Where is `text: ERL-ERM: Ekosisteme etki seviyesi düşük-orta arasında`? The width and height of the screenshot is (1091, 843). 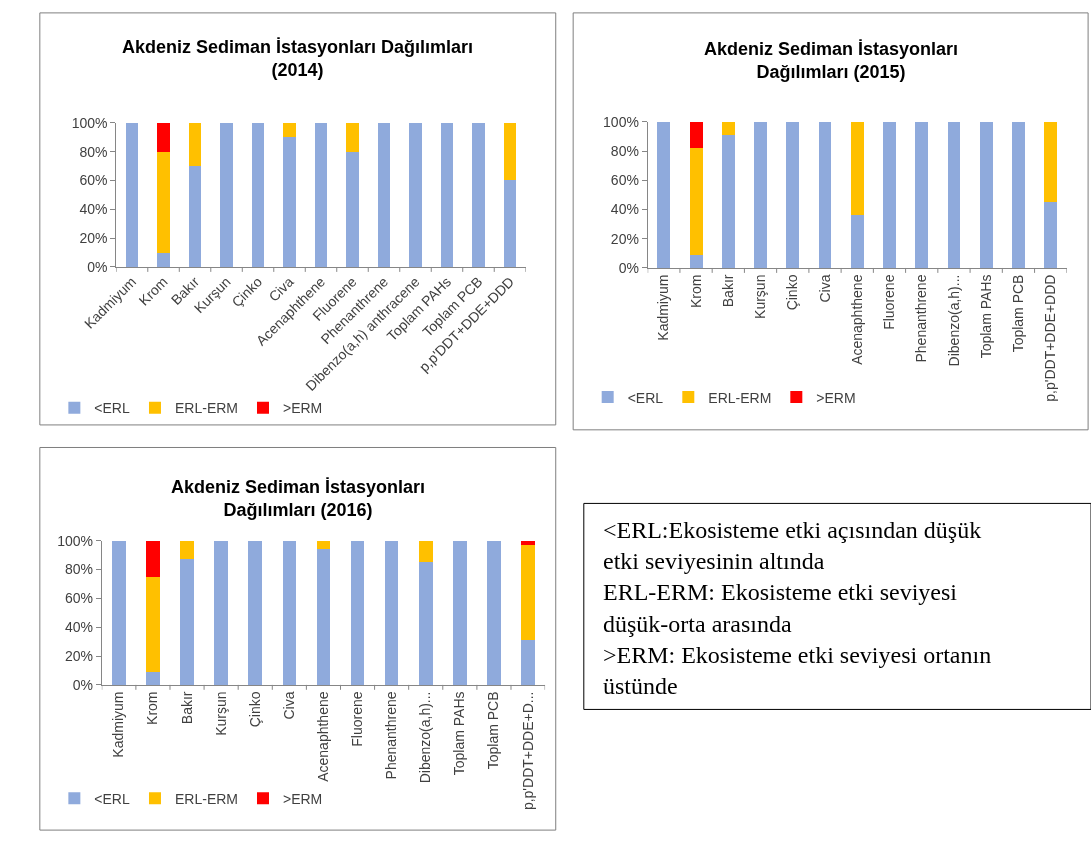
text: ERL-ERM: Ekosisteme etki seviyesi düşük-orta arasında is located at coordinates (780, 608).